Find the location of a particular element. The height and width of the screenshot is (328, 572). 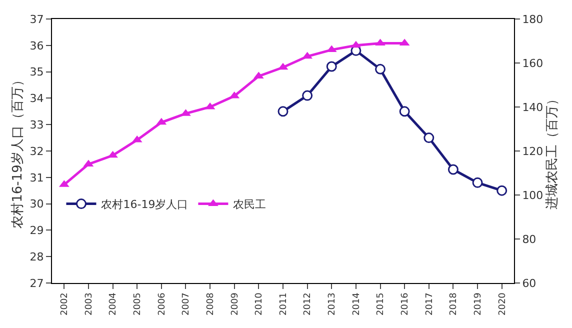

y2-tick-label: 60 is located at coordinates (529, 283).